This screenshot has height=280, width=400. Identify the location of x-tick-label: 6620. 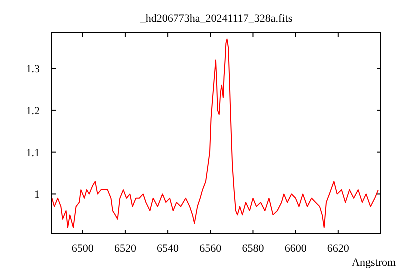
(338, 249).